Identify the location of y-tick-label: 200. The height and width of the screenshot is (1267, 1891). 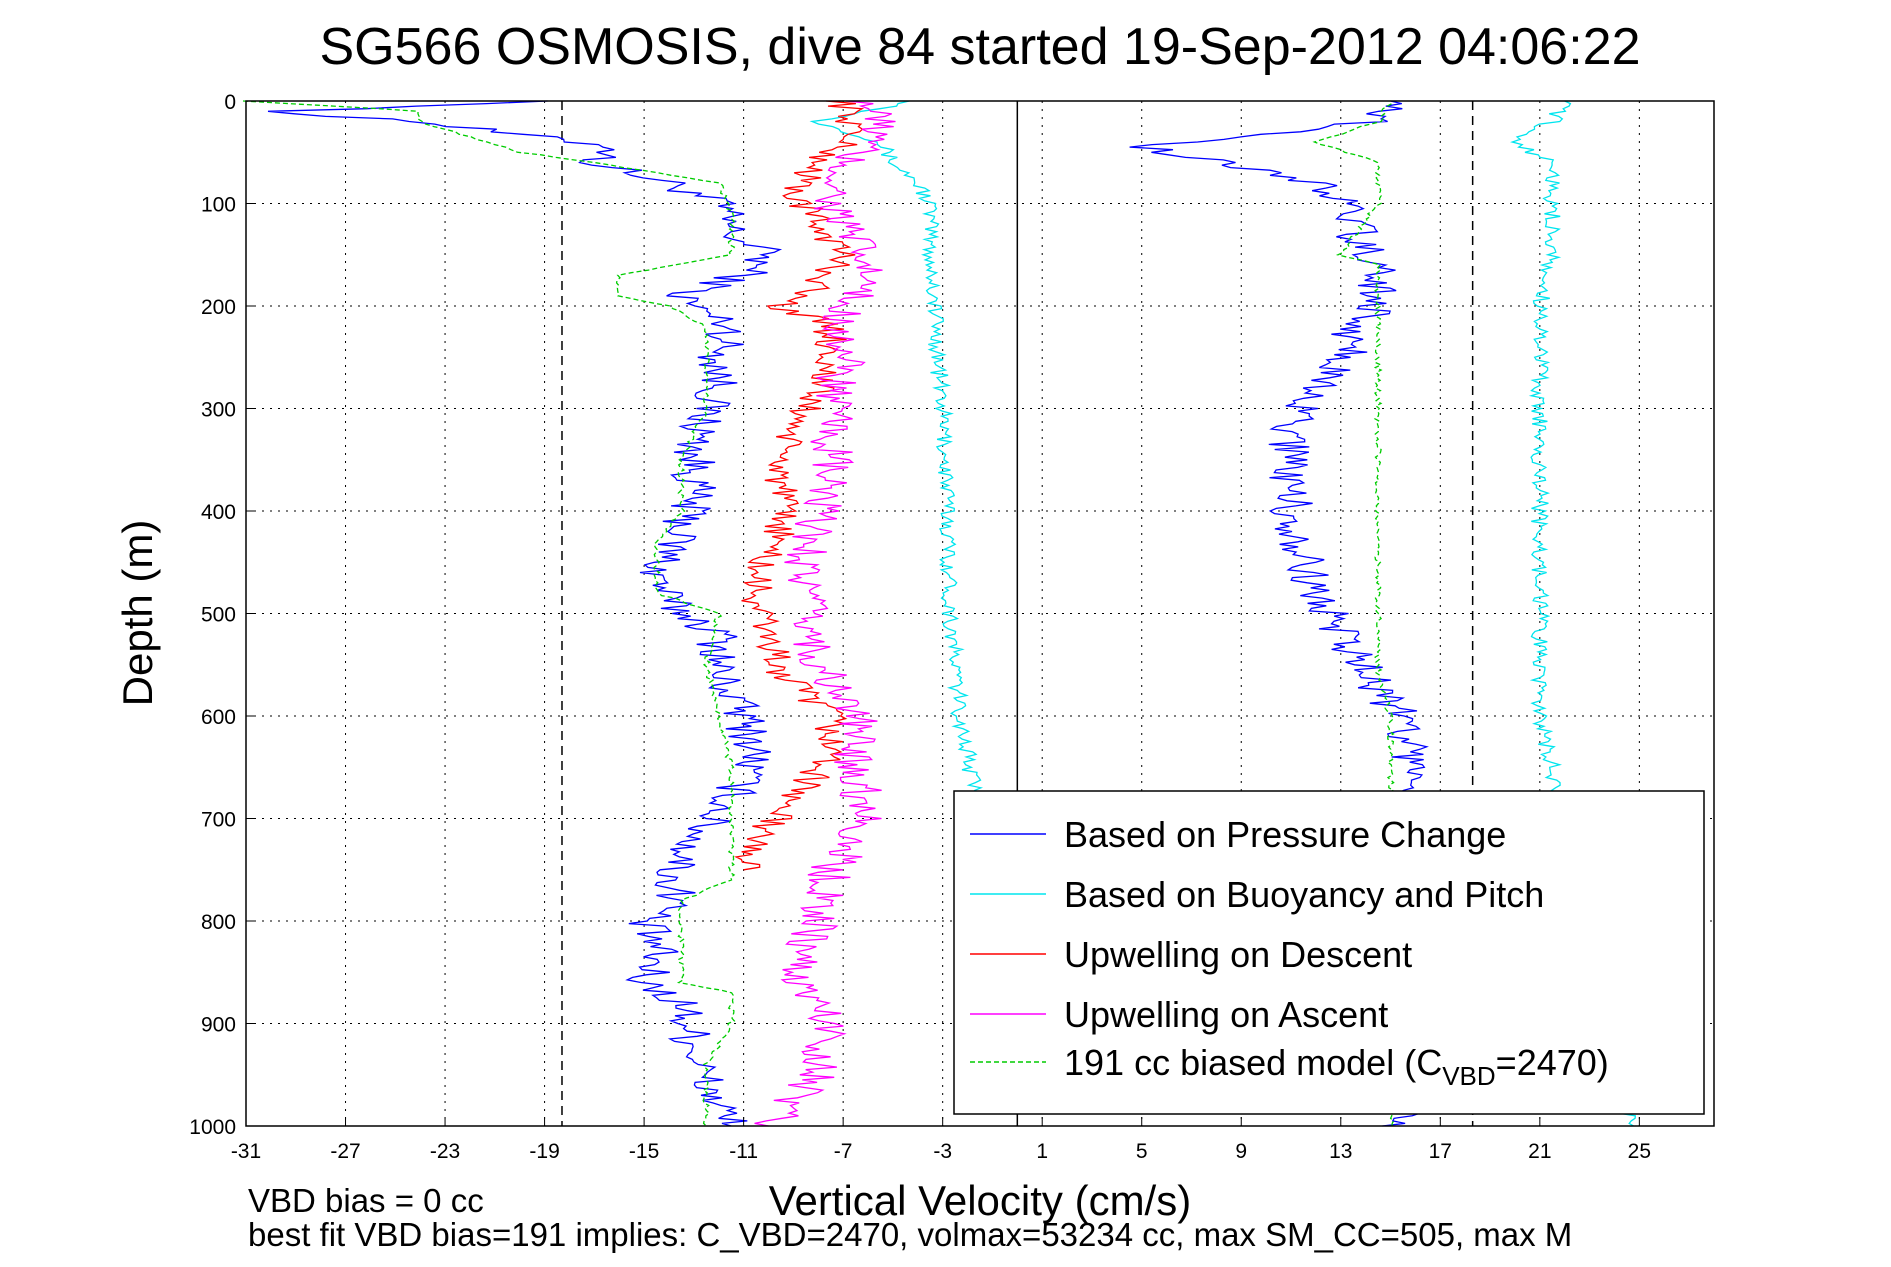
(218, 307).